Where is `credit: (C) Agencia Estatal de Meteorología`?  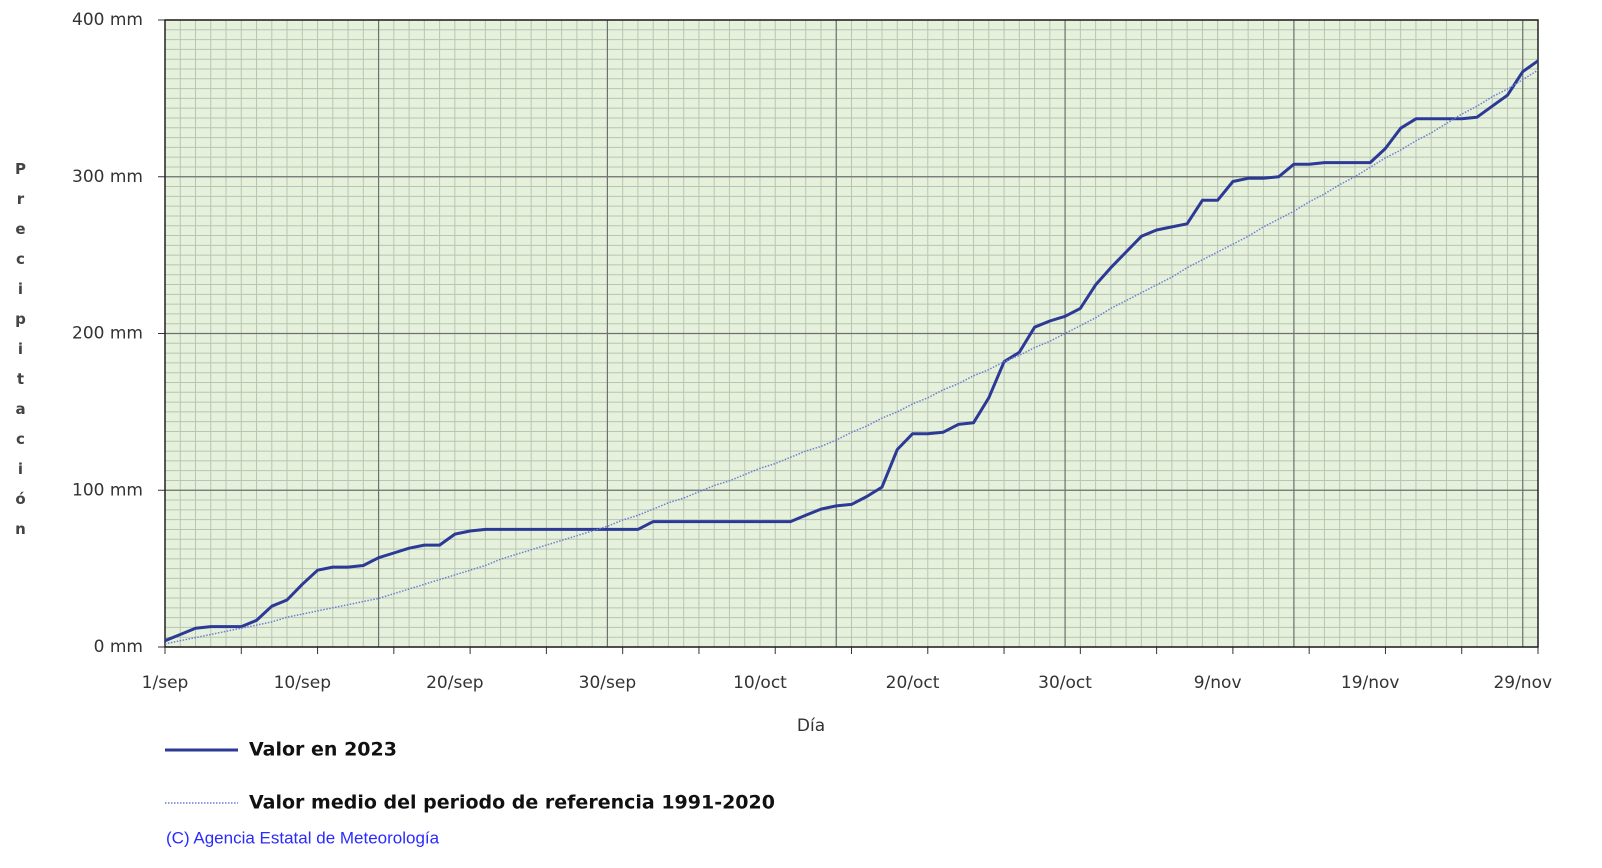 credit: (C) Agencia Estatal de Meteorología is located at coordinates (303, 837).